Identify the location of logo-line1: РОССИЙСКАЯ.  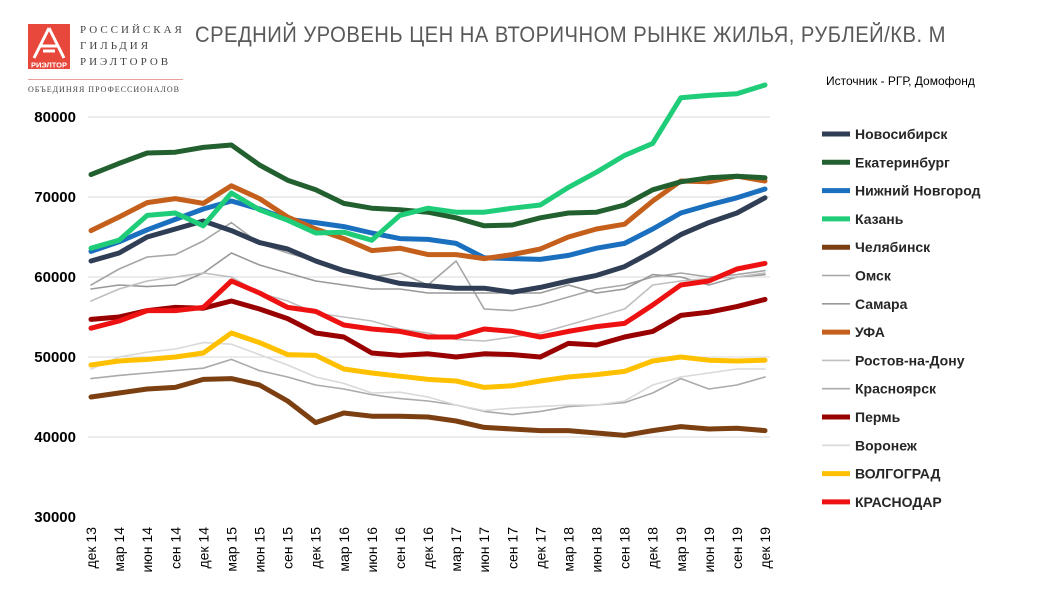
(132, 30).